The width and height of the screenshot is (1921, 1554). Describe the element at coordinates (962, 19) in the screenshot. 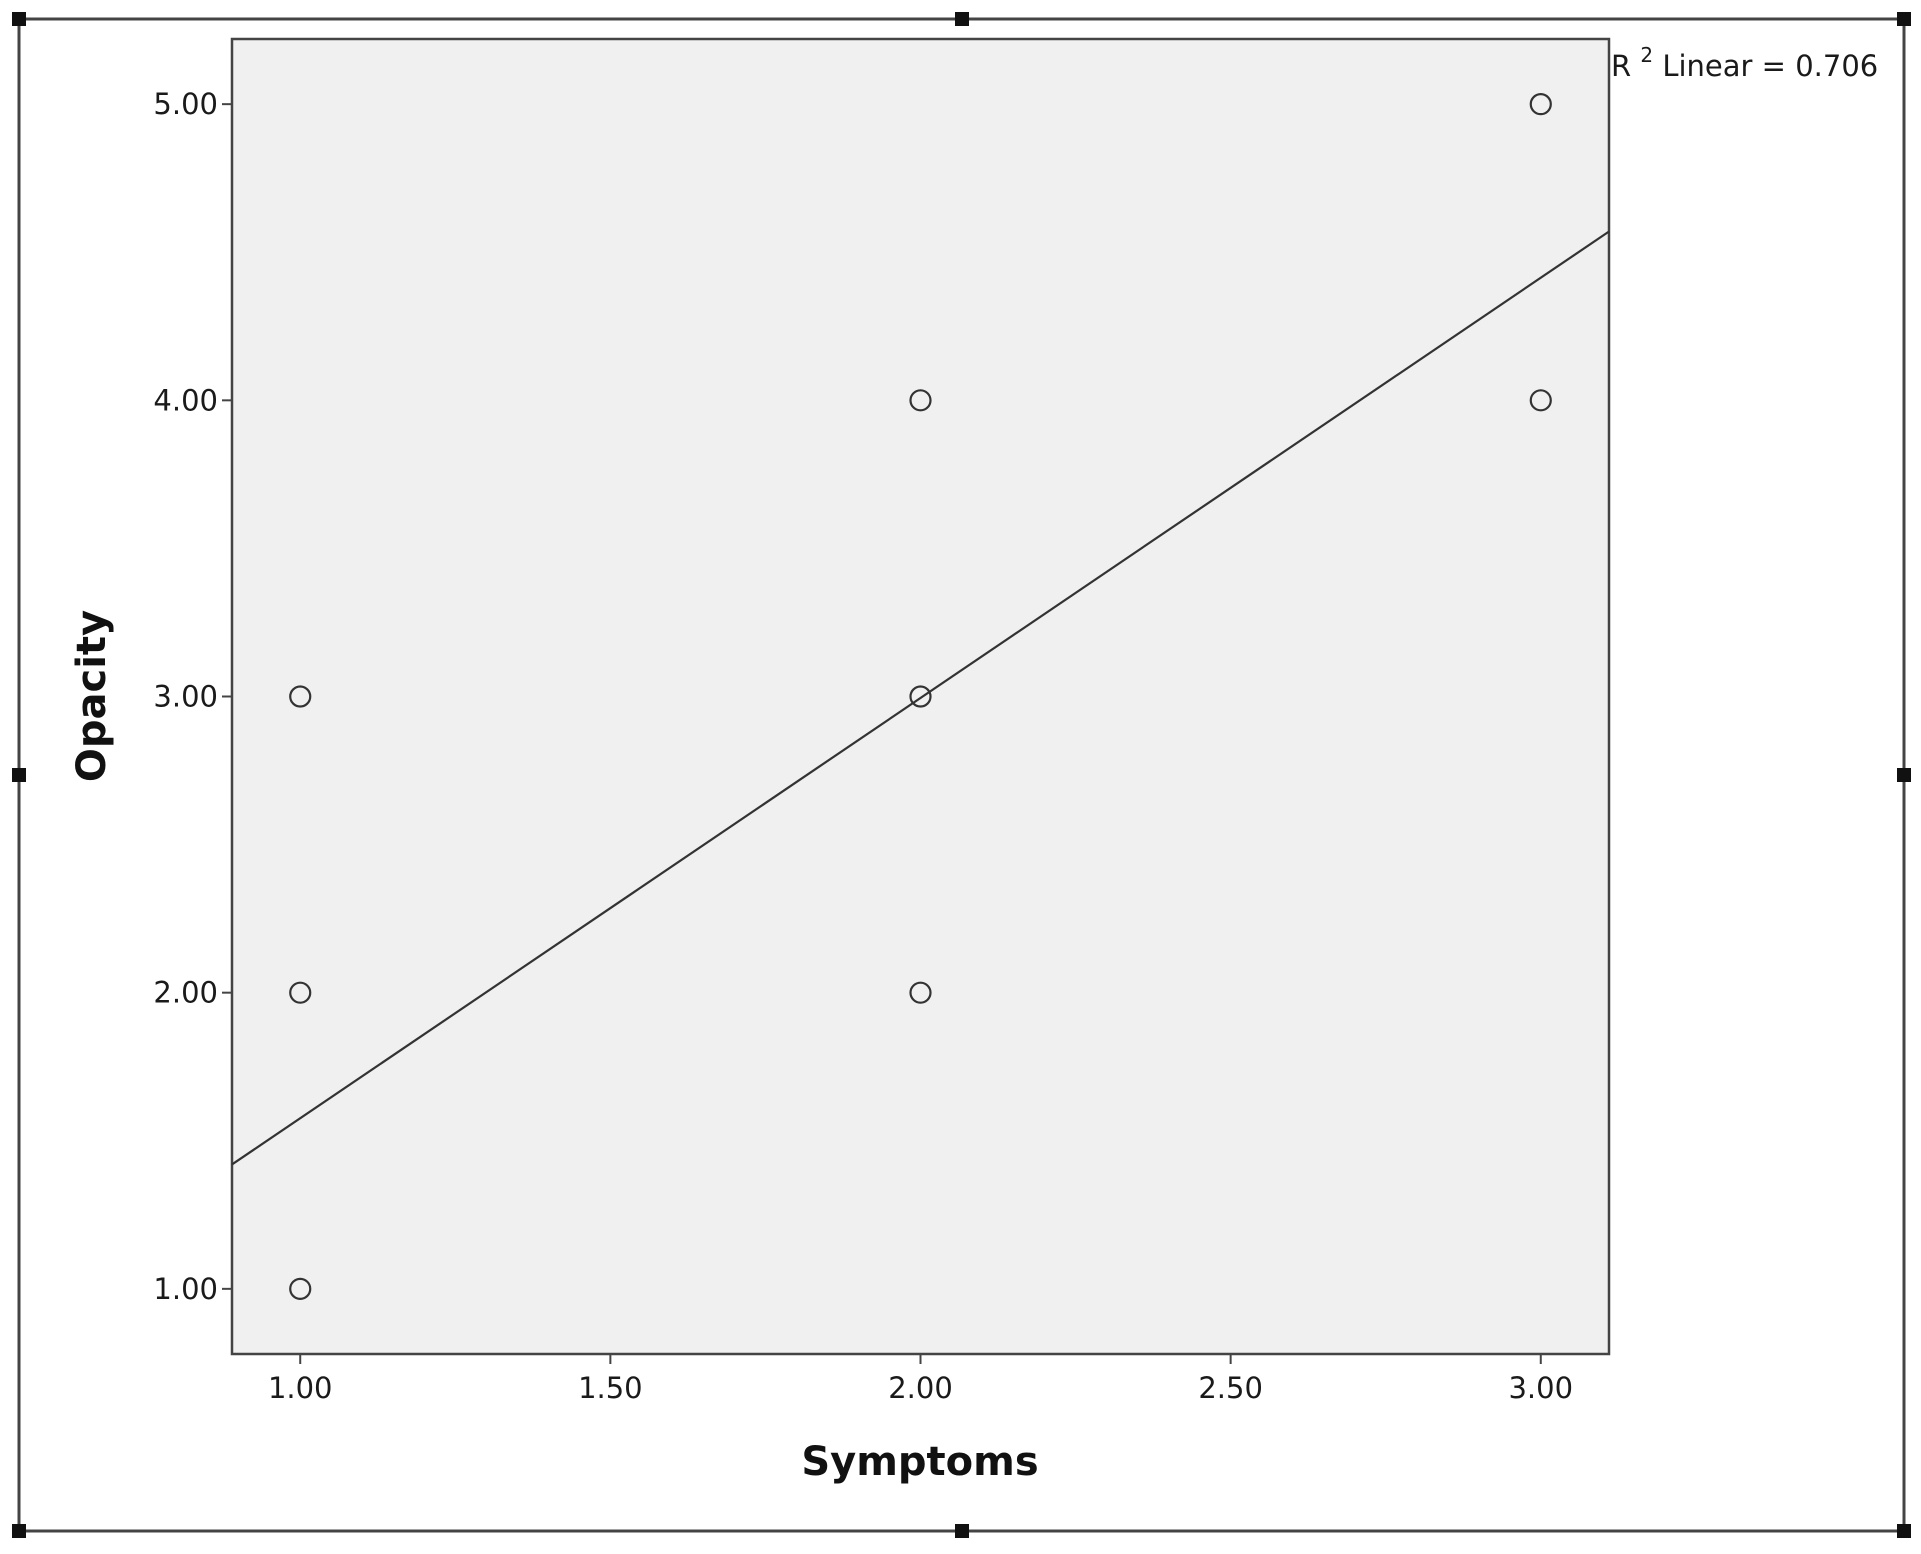

I see `resize-handle-top-center` at that location.